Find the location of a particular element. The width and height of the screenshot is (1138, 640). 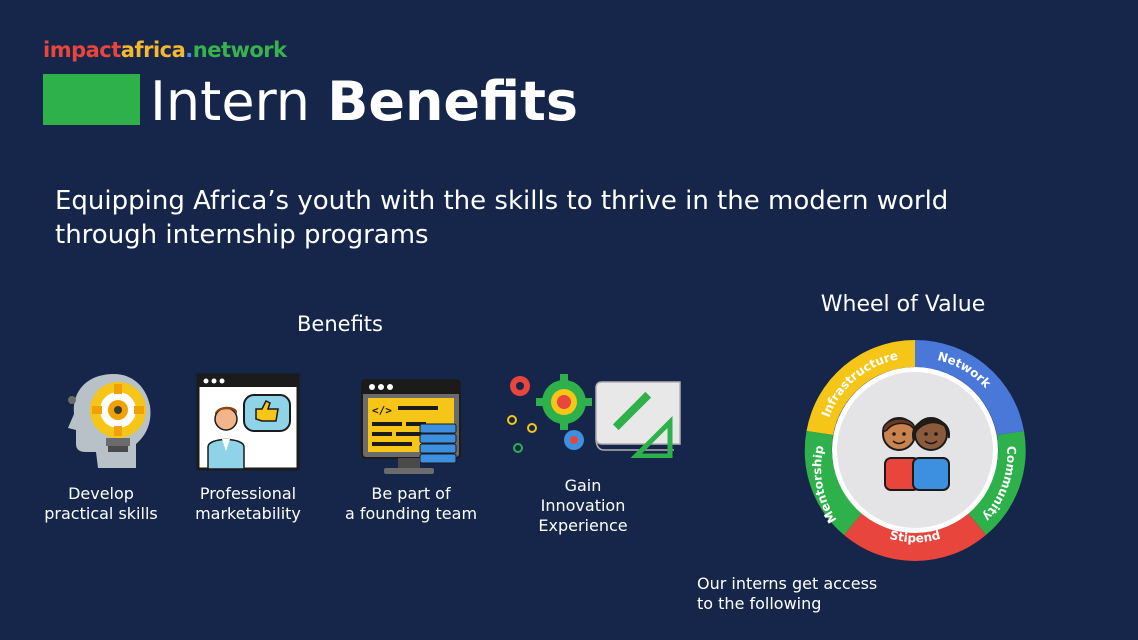

benefit-skills-line1: Develop is located at coordinates (101, 493).